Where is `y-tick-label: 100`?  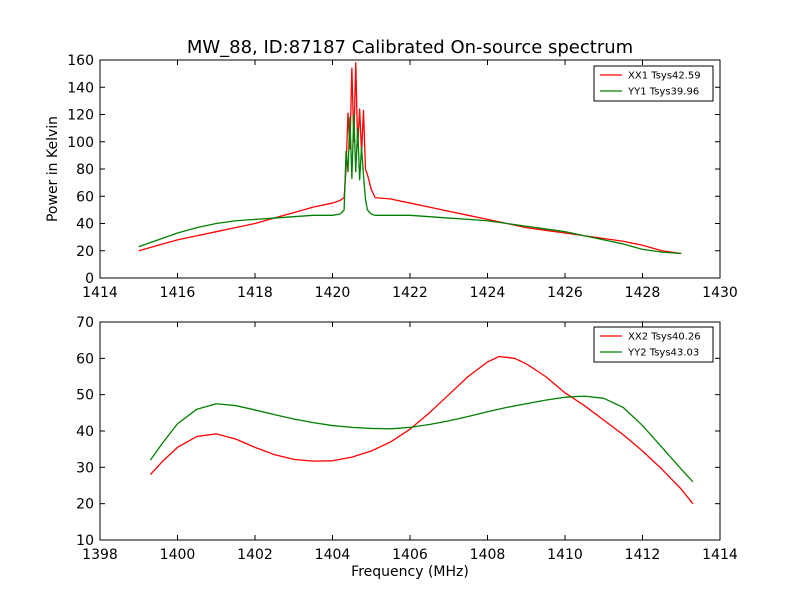 y-tick-label: 100 is located at coordinates (80, 143).